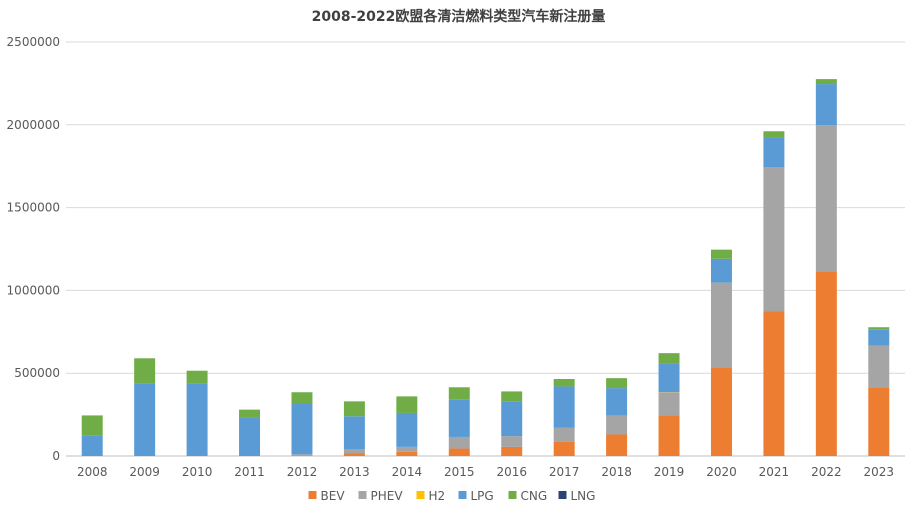 This screenshot has height=518, width=917. What do you see at coordinates (33, 42) in the screenshot?
I see `y-tick-label: 2500000` at bounding box center [33, 42].